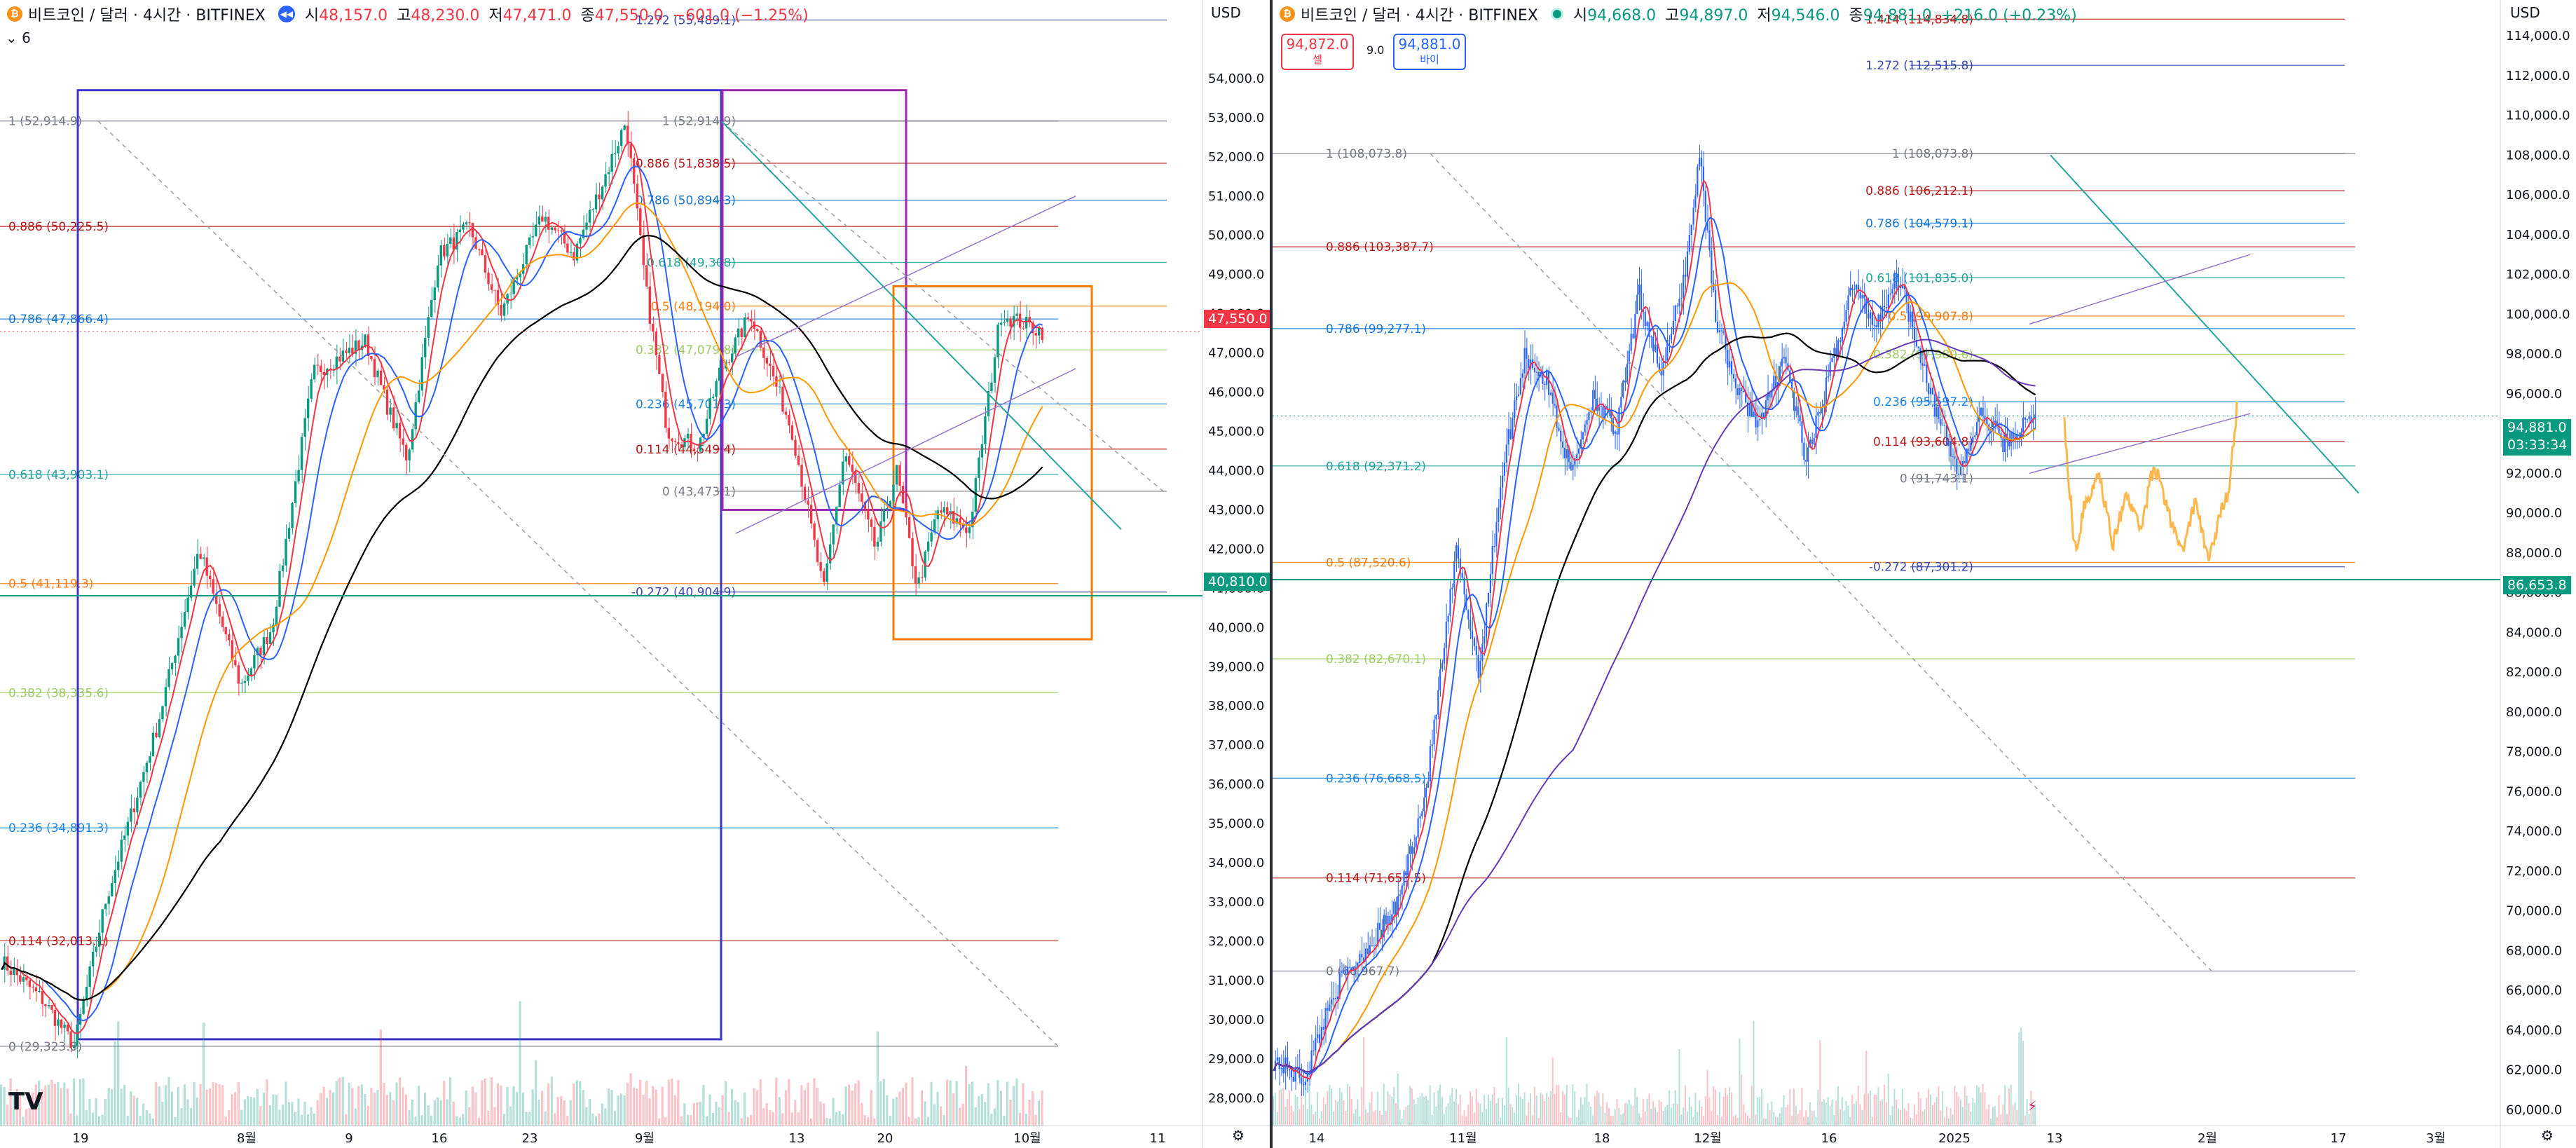  What do you see at coordinates (2534, 1070) in the screenshot?
I see `price-tick-label: 62,000.0` at bounding box center [2534, 1070].